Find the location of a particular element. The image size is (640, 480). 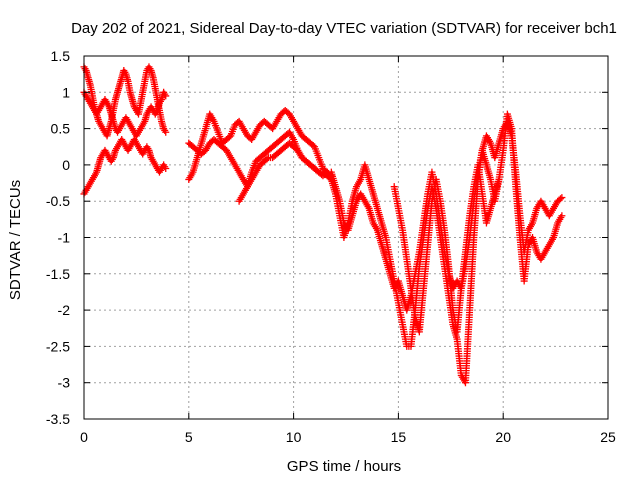

x-tick-label: 5 is located at coordinates (189, 437).